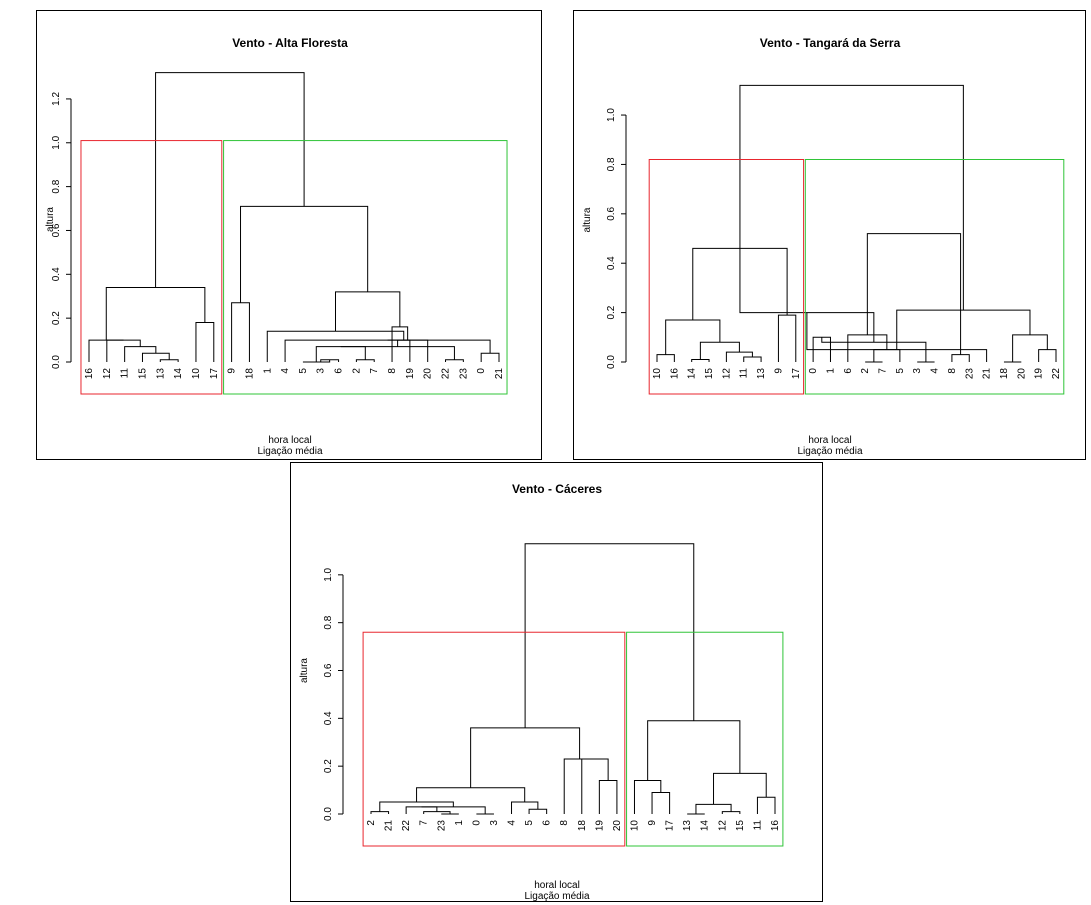  Describe the element at coordinates (56, 99) in the screenshot. I see `y-tick-label: 1.2` at that location.